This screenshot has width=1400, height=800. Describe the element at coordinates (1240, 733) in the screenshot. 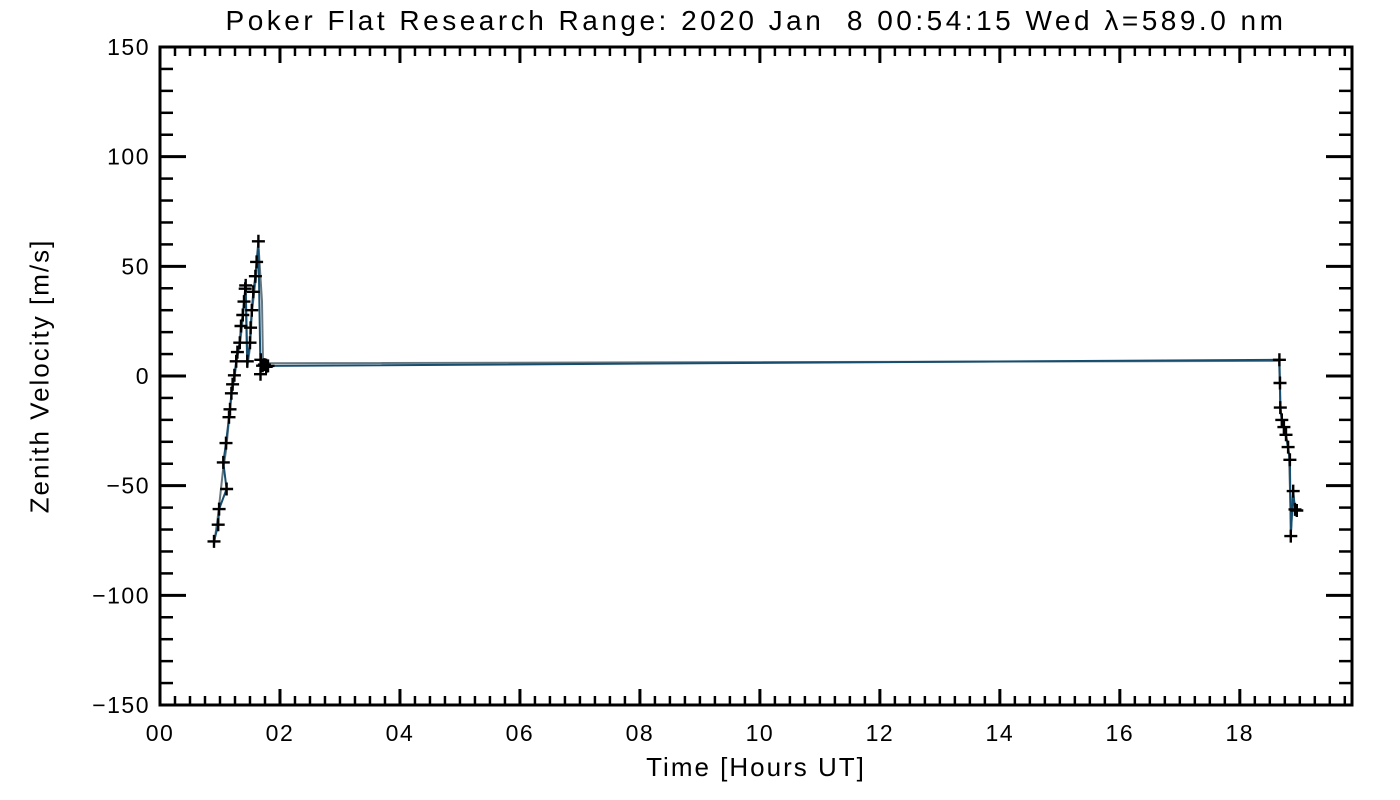

I see `x-tick-label: 18` at that location.